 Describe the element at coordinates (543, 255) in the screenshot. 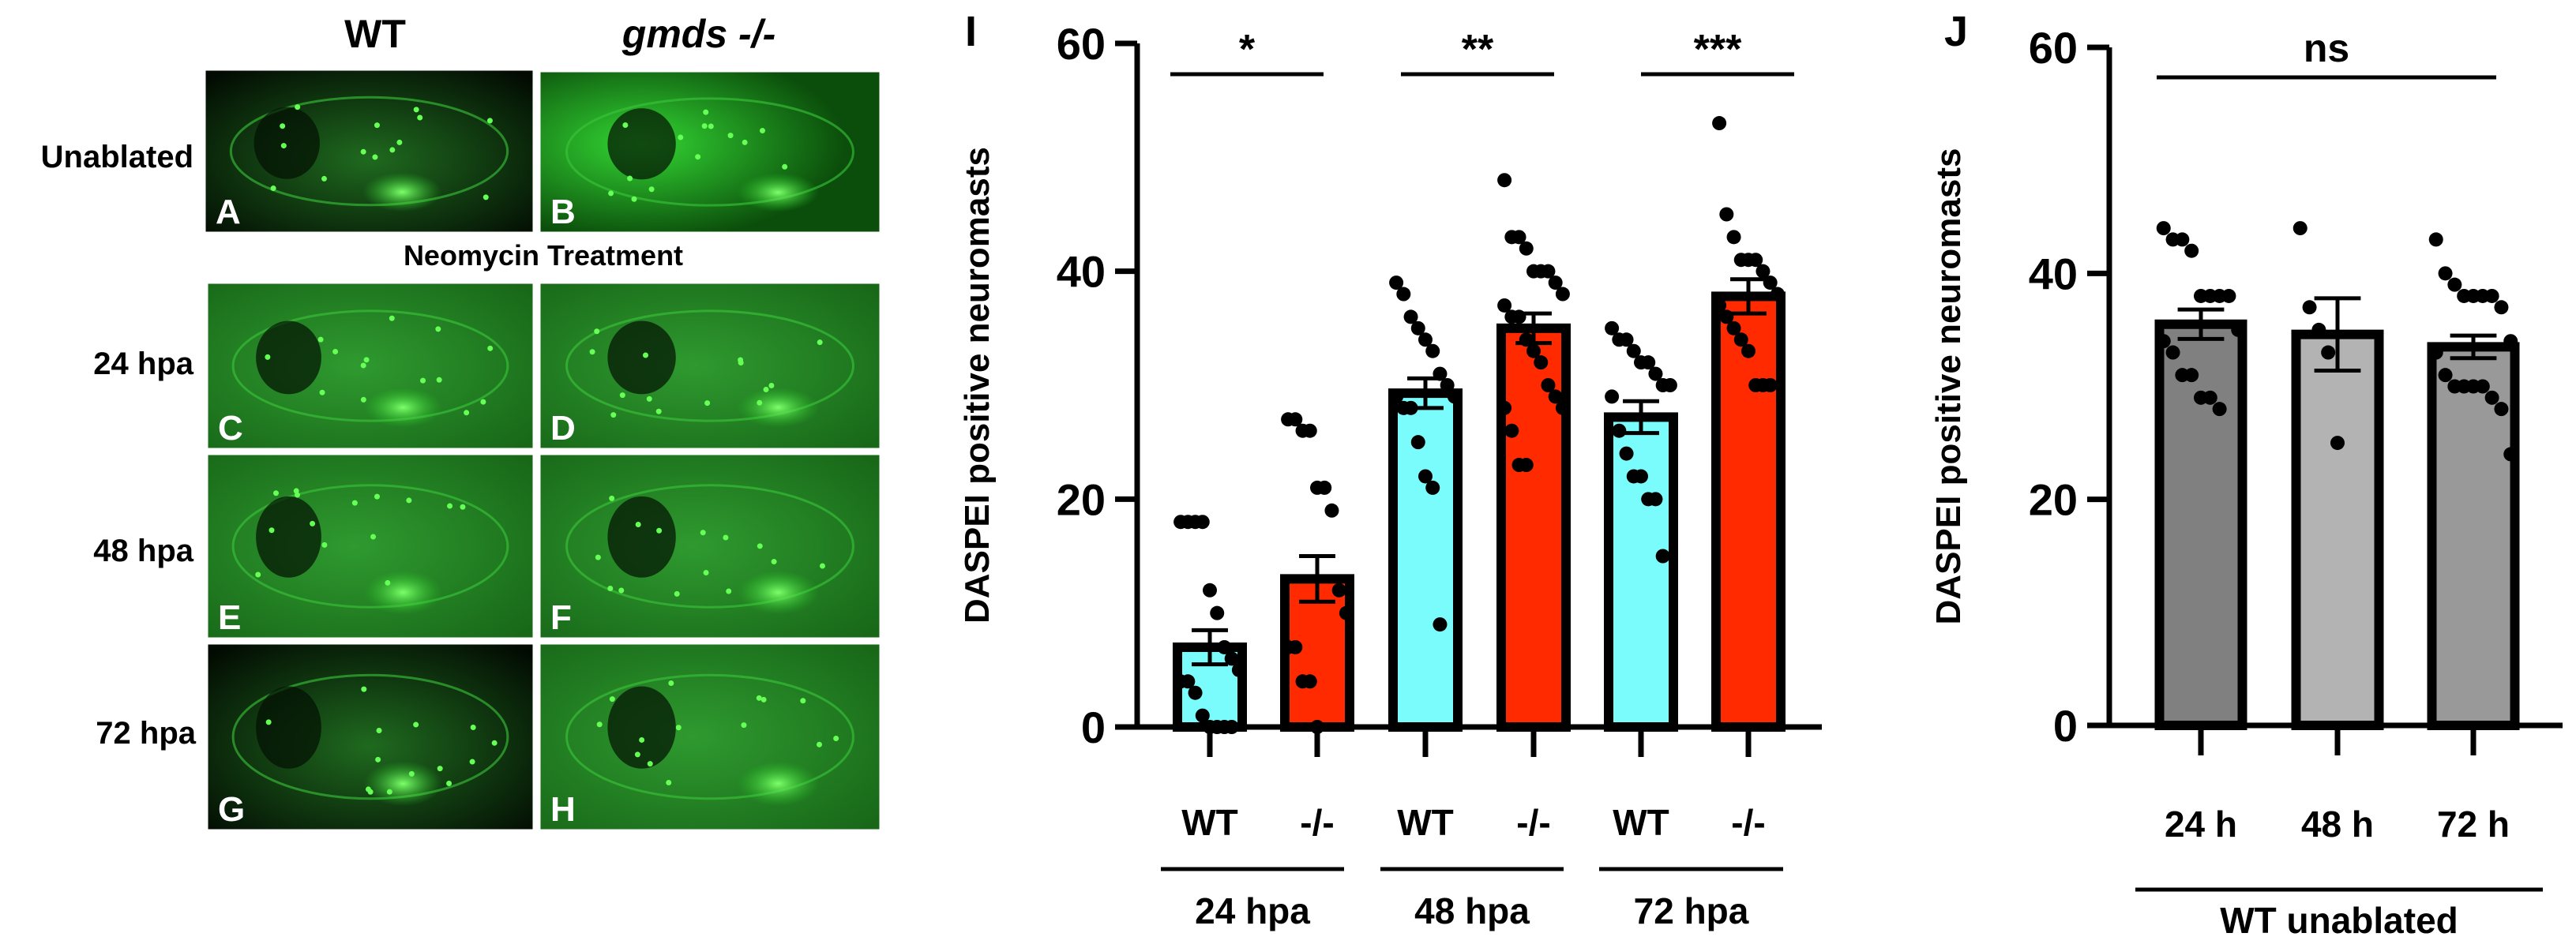

I see `treatment-label: Neomycin Treatment` at that location.